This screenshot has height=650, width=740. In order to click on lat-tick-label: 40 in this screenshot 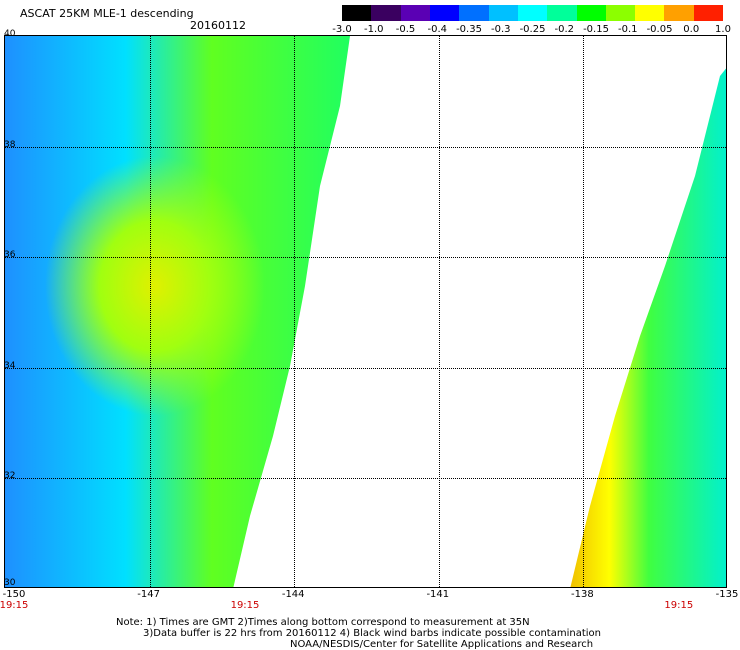, I will do `click(10, 34)`.